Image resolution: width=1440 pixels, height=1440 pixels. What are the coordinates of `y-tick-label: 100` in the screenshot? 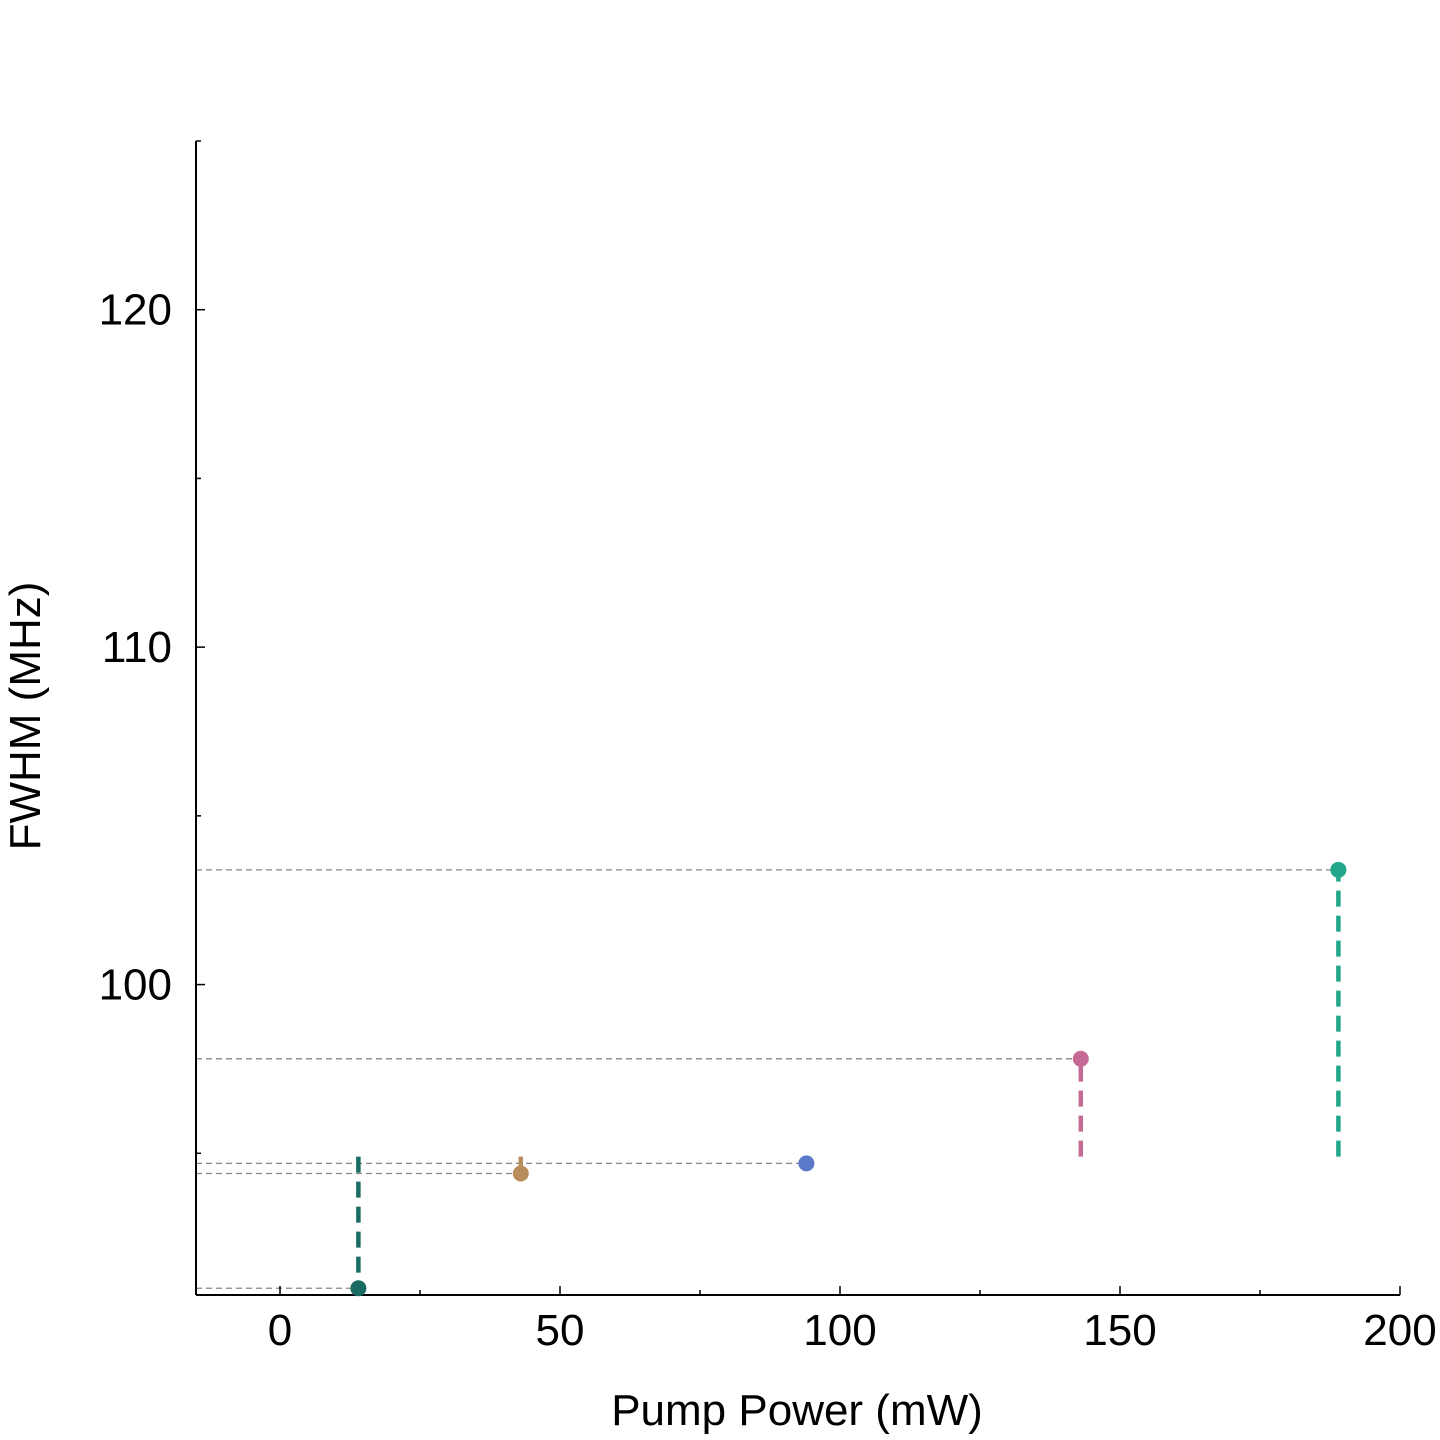 It's located at (135, 985).